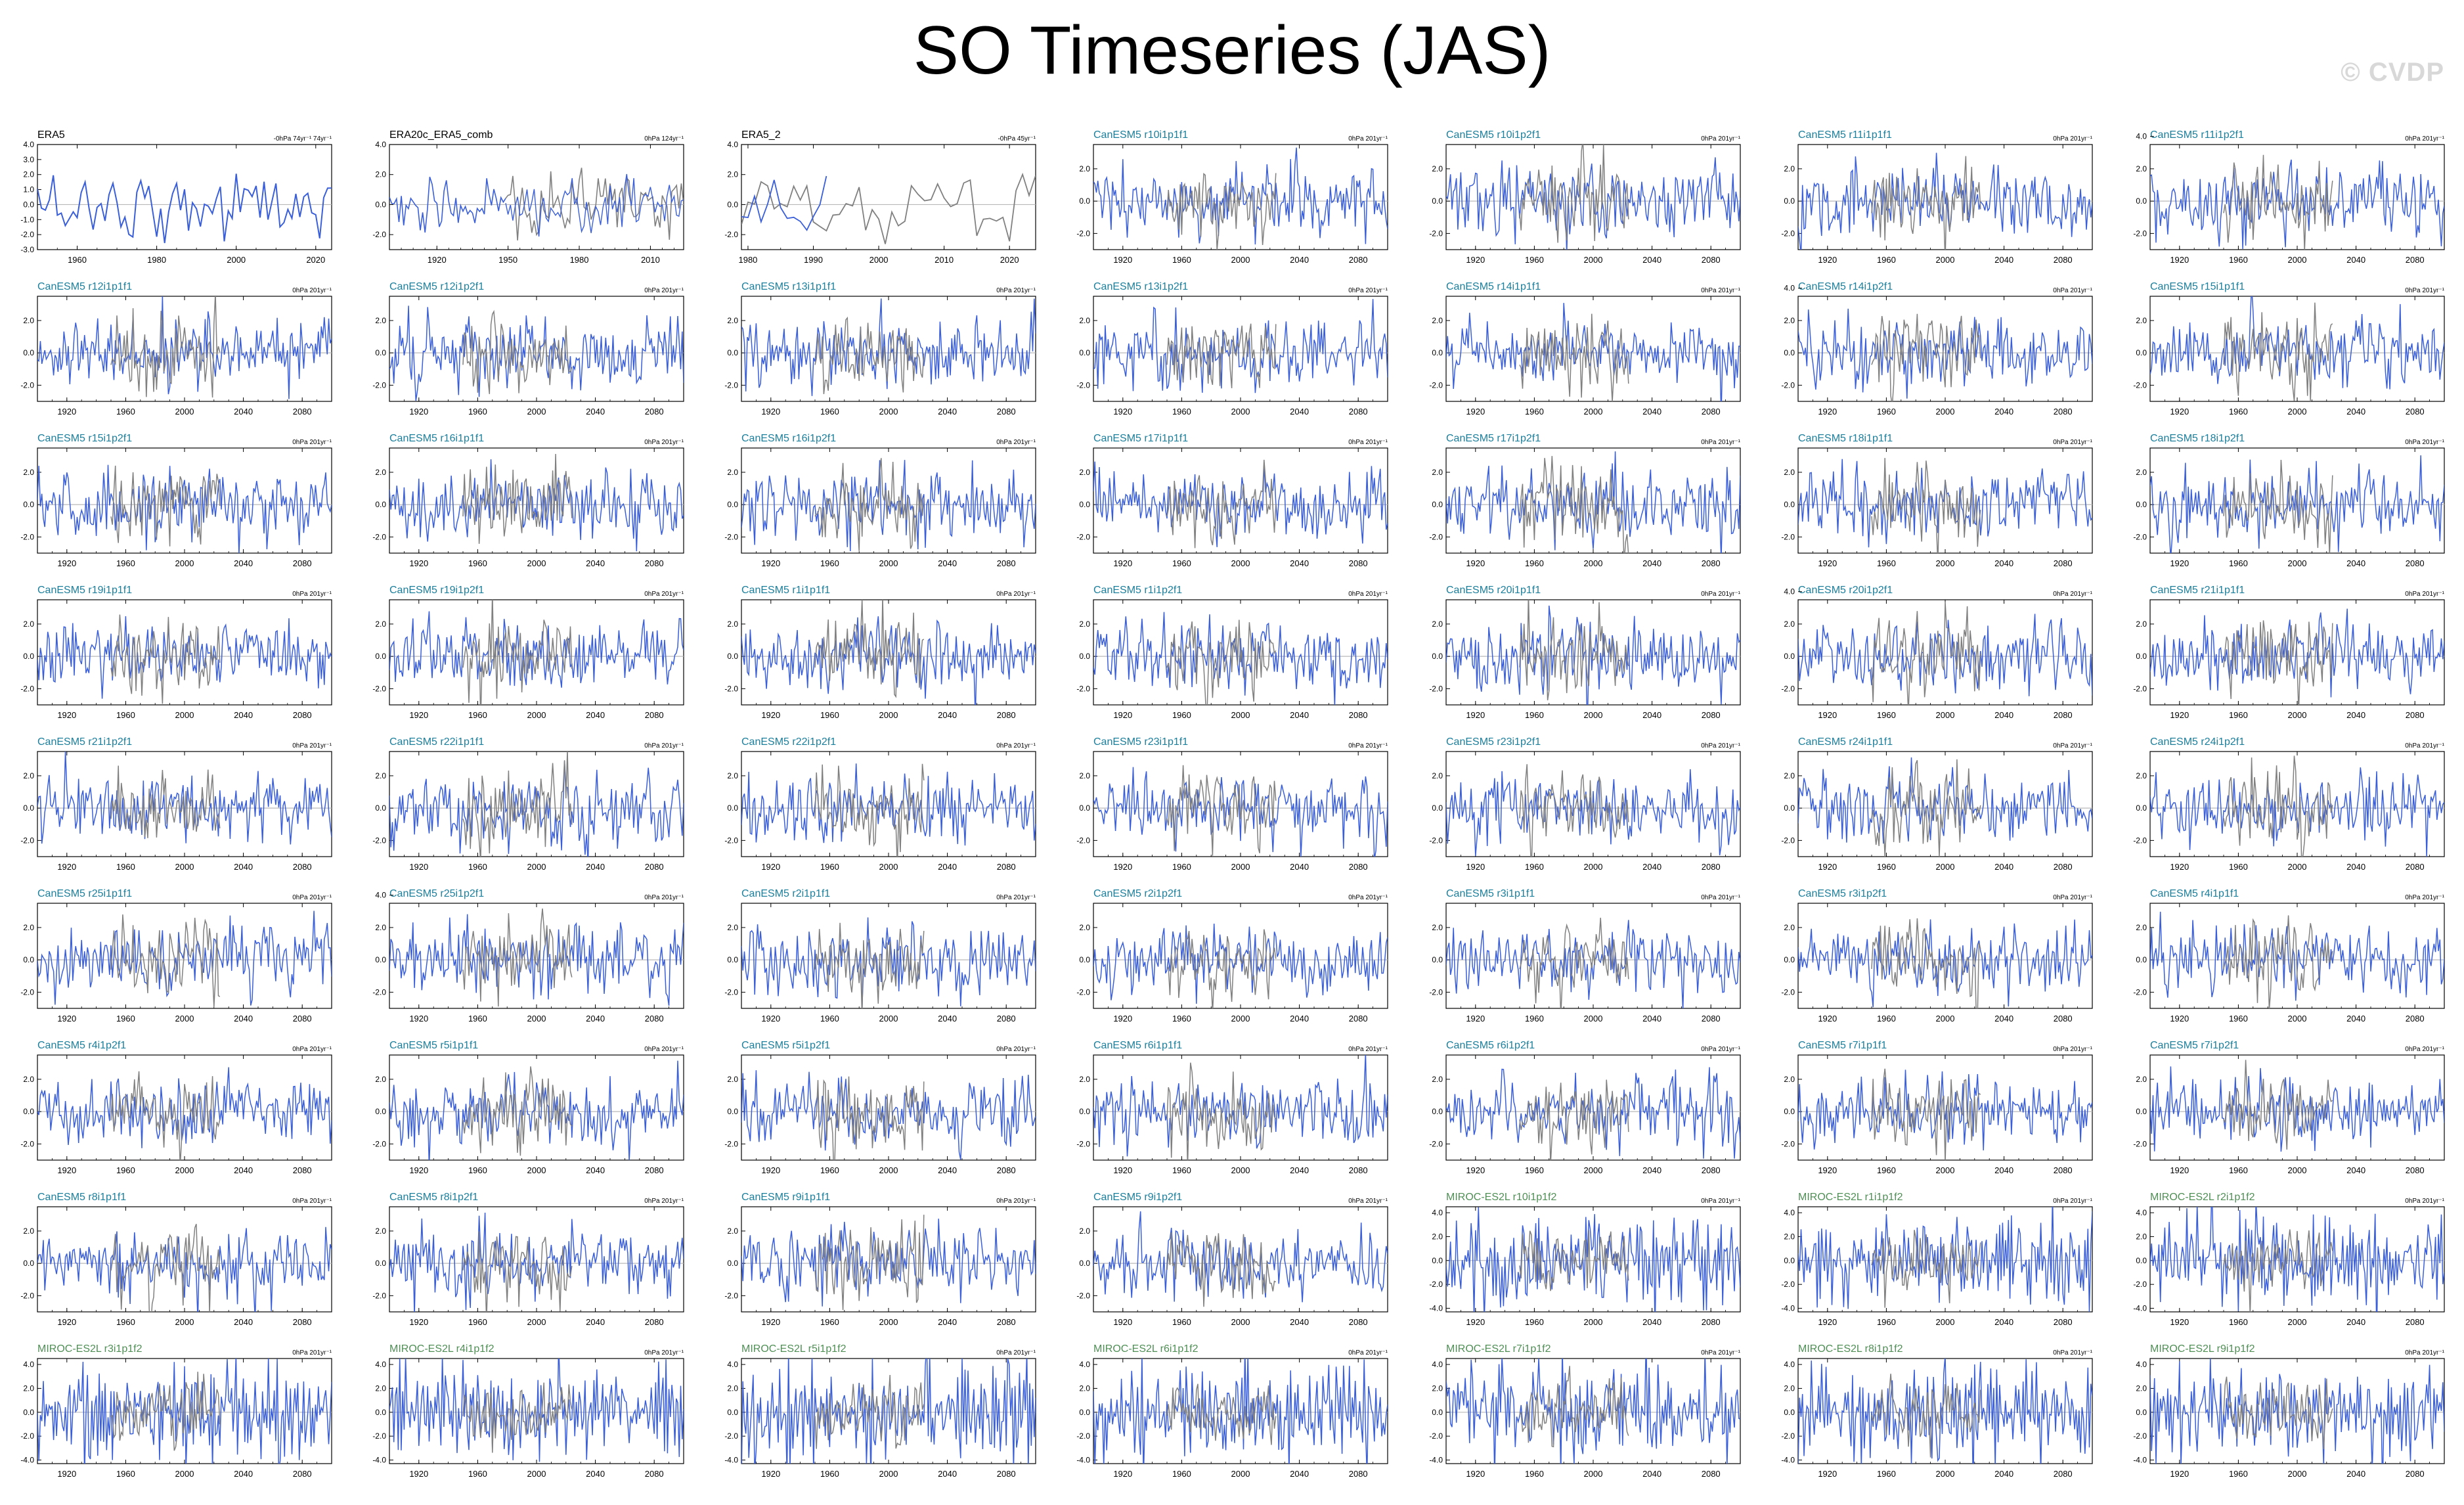 The height and width of the screenshot is (1505, 2464). Describe the element at coordinates (747, 260) in the screenshot. I see `x-tick-label: 1980` at that location.